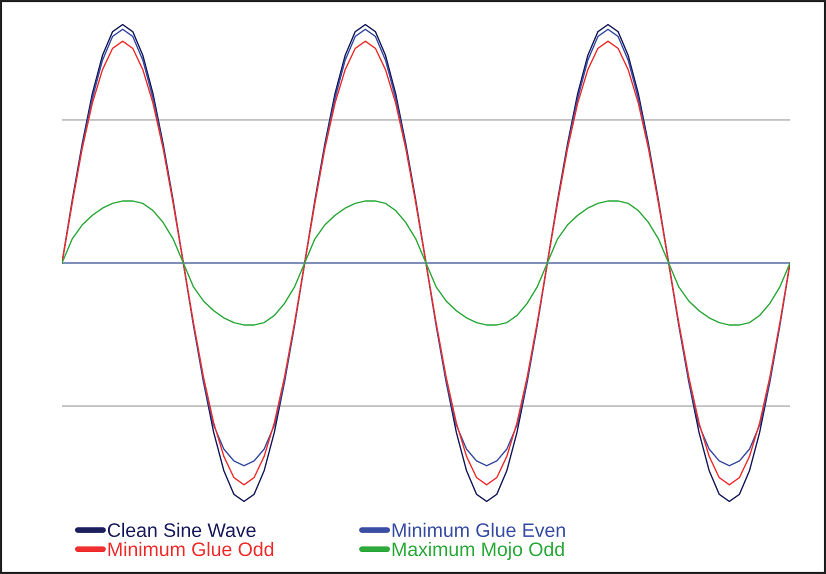 Image resolution: width=826 pixels, height=574 pixels. Describe the element at coordinates (478, 530) in the screenshot. I see `legend-label: Minimum Glue Even` at that location.